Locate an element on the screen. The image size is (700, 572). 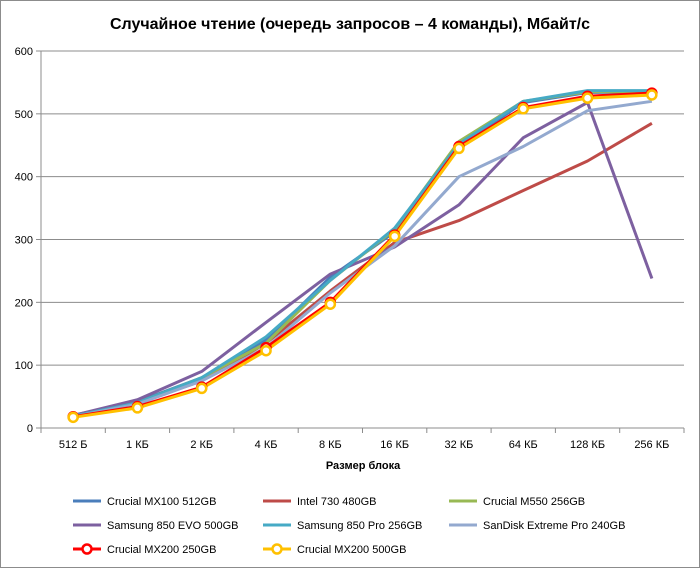
y-tick-label: 600 is located at coordinates (24, 52).